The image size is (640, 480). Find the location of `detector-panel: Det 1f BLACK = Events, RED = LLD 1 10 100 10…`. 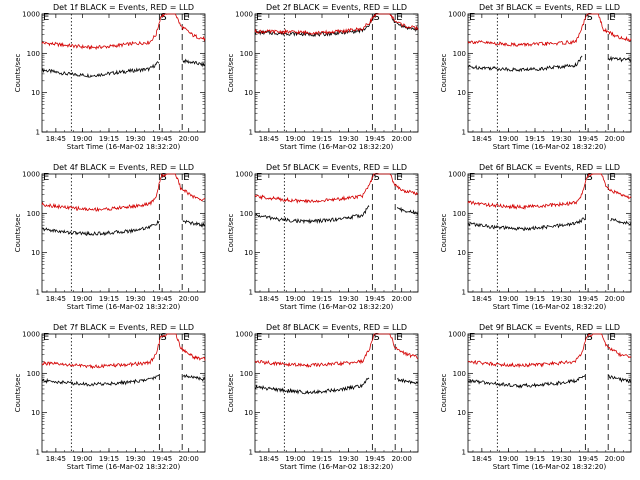

detector-panel: Det 1f BLACK = Events, RED = LLD 1 10 100 10… is located at coordinates (106, 80).